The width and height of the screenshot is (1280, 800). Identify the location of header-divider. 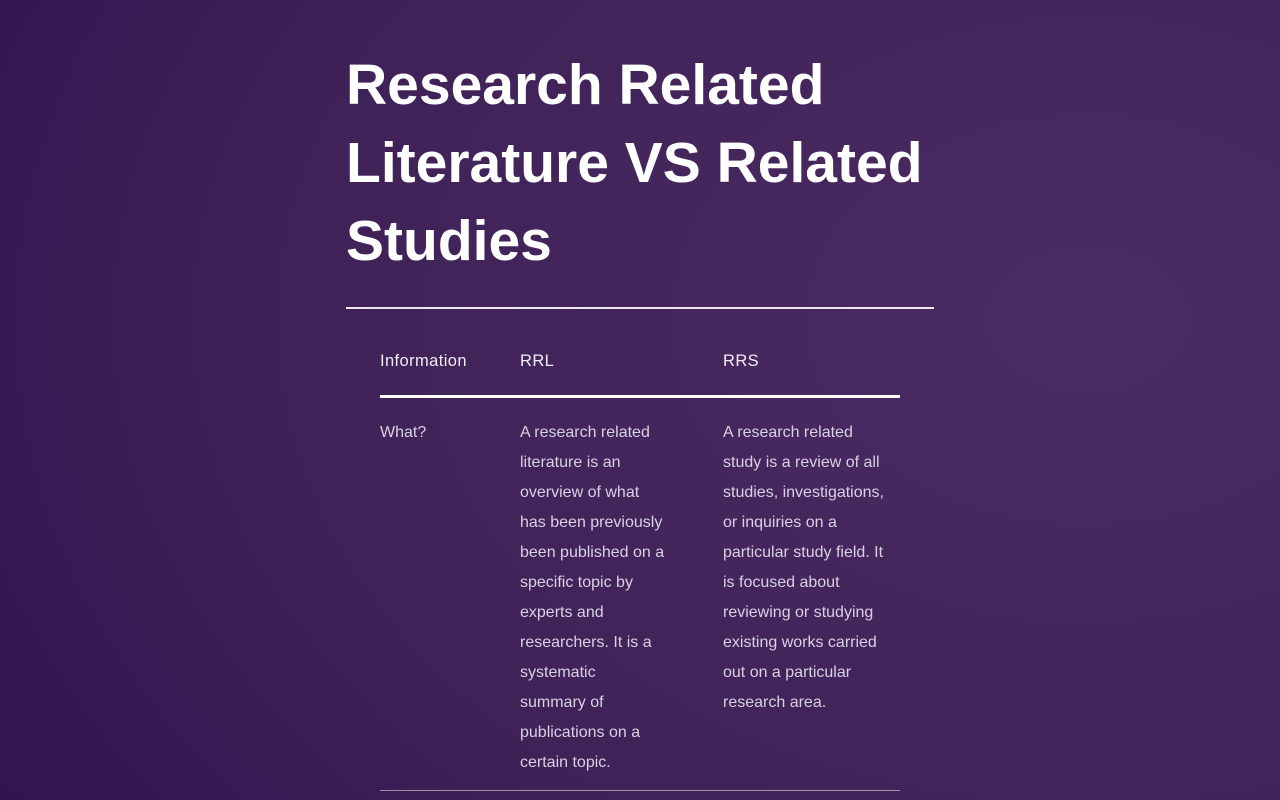
(640, 396).